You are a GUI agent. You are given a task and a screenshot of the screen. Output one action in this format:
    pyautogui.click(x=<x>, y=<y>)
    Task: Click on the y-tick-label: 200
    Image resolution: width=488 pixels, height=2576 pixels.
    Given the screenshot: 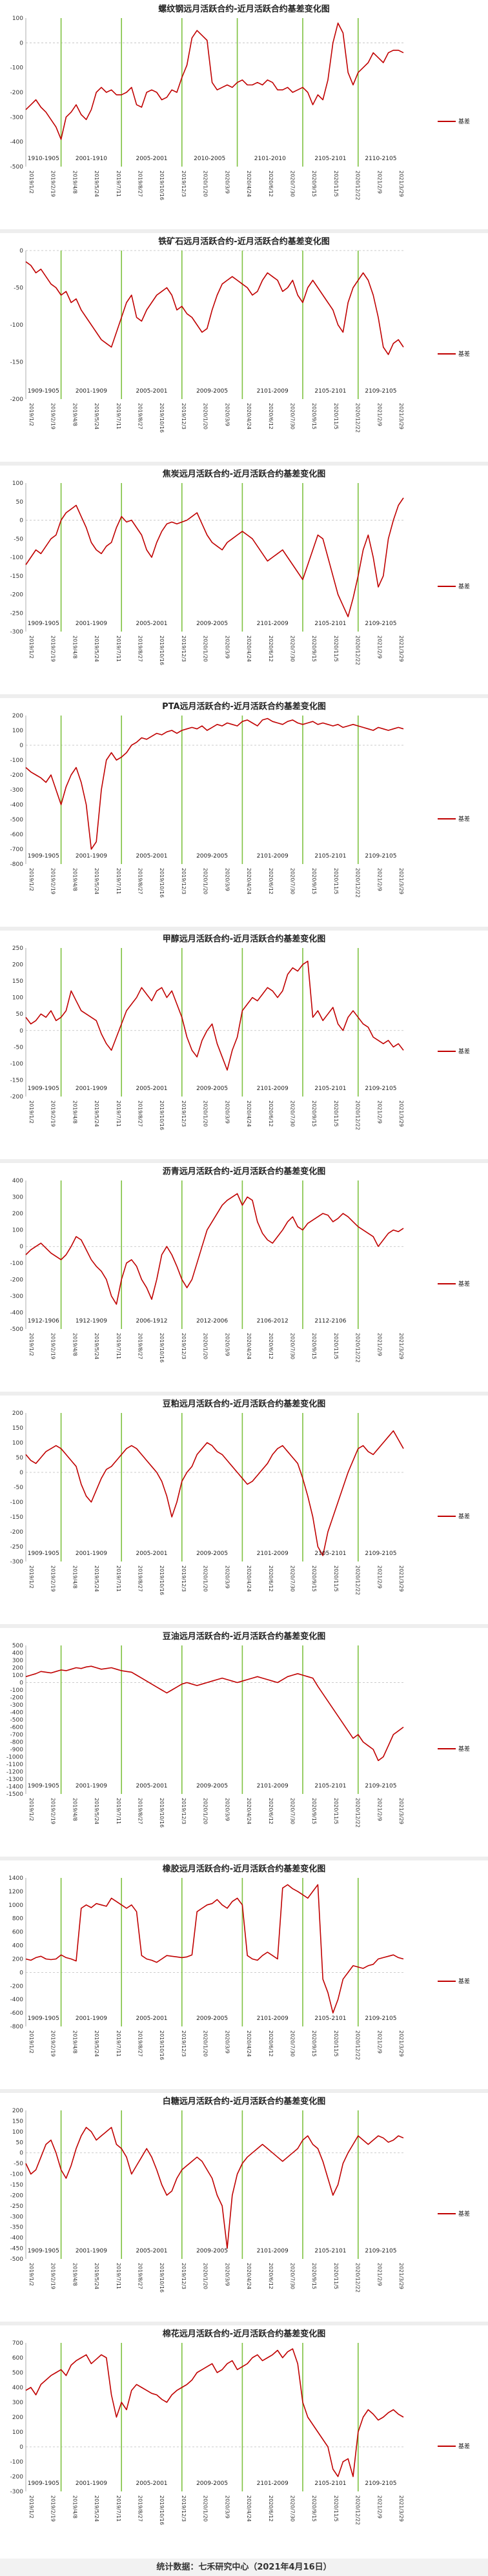 What is the action you would take?
    pyautogui.click(x=17, y=716)
    